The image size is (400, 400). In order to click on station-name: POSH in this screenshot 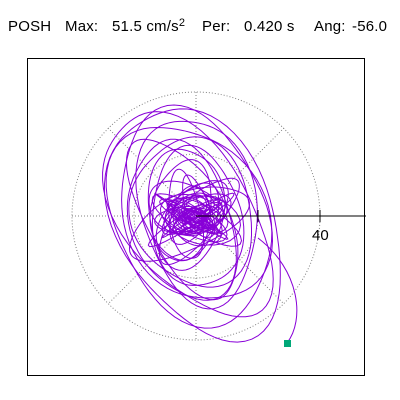, I will do `click(30, 26)`.